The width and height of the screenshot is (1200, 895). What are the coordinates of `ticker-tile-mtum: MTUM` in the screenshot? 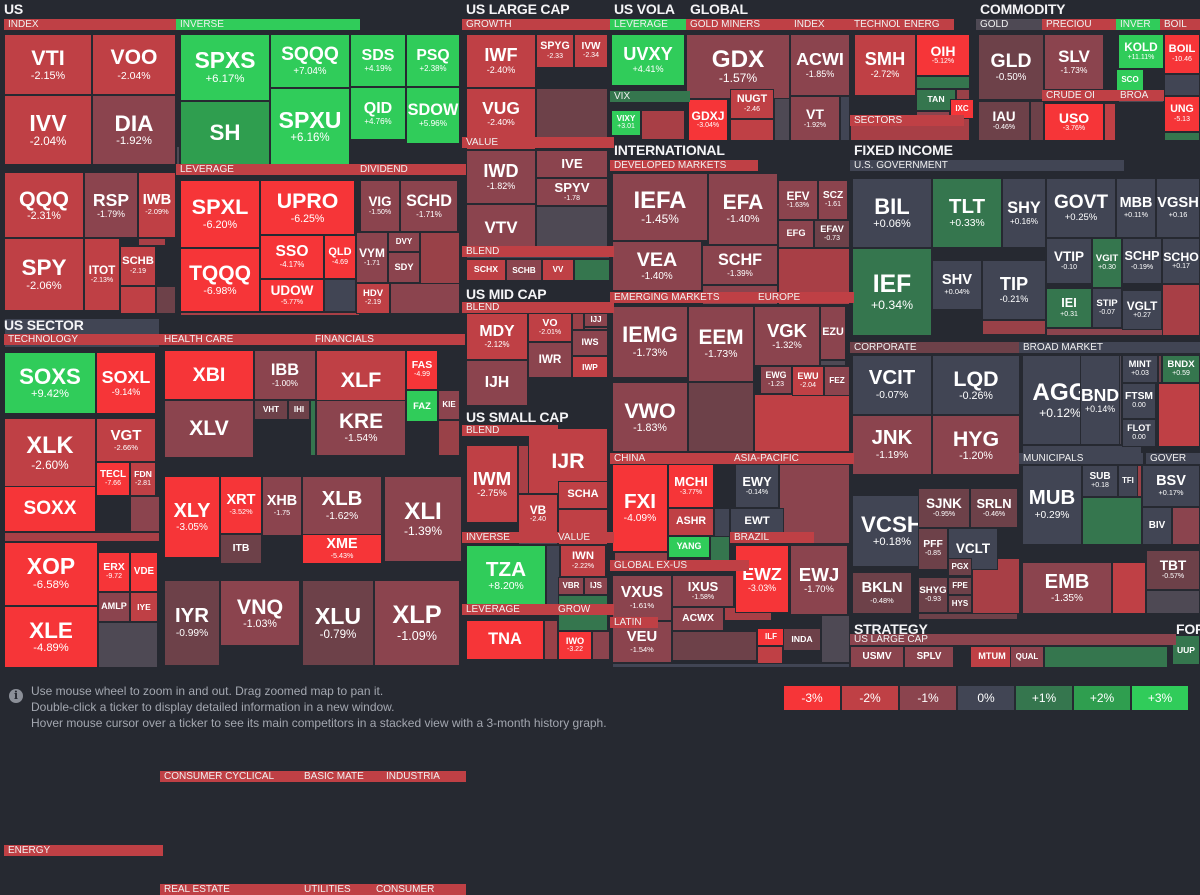 It's located at (992, 657).